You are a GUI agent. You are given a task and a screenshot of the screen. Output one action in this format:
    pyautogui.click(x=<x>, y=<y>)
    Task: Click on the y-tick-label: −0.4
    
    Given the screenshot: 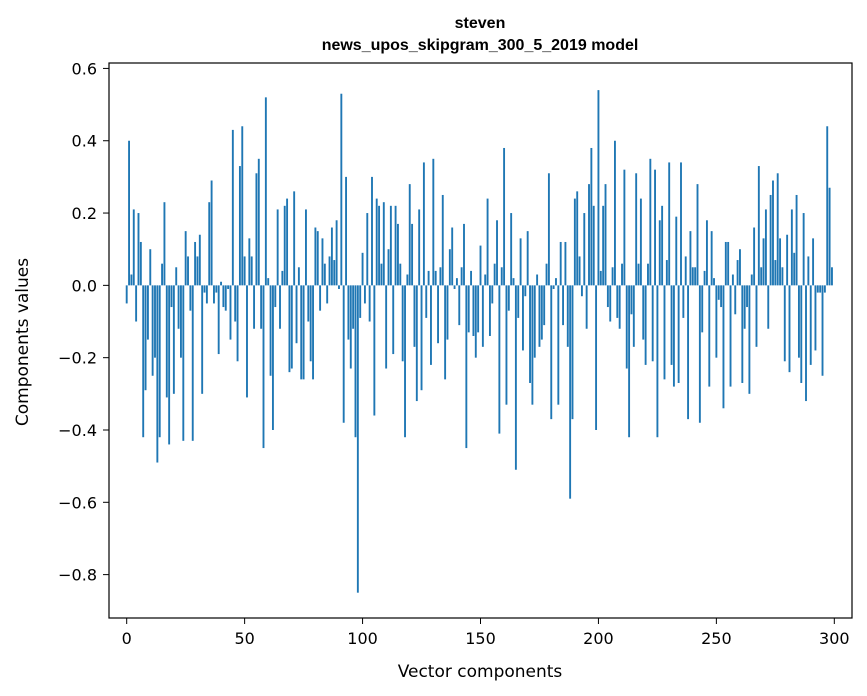 What is the action you would take?
    pyautogui.click(x=77, y=430)
    